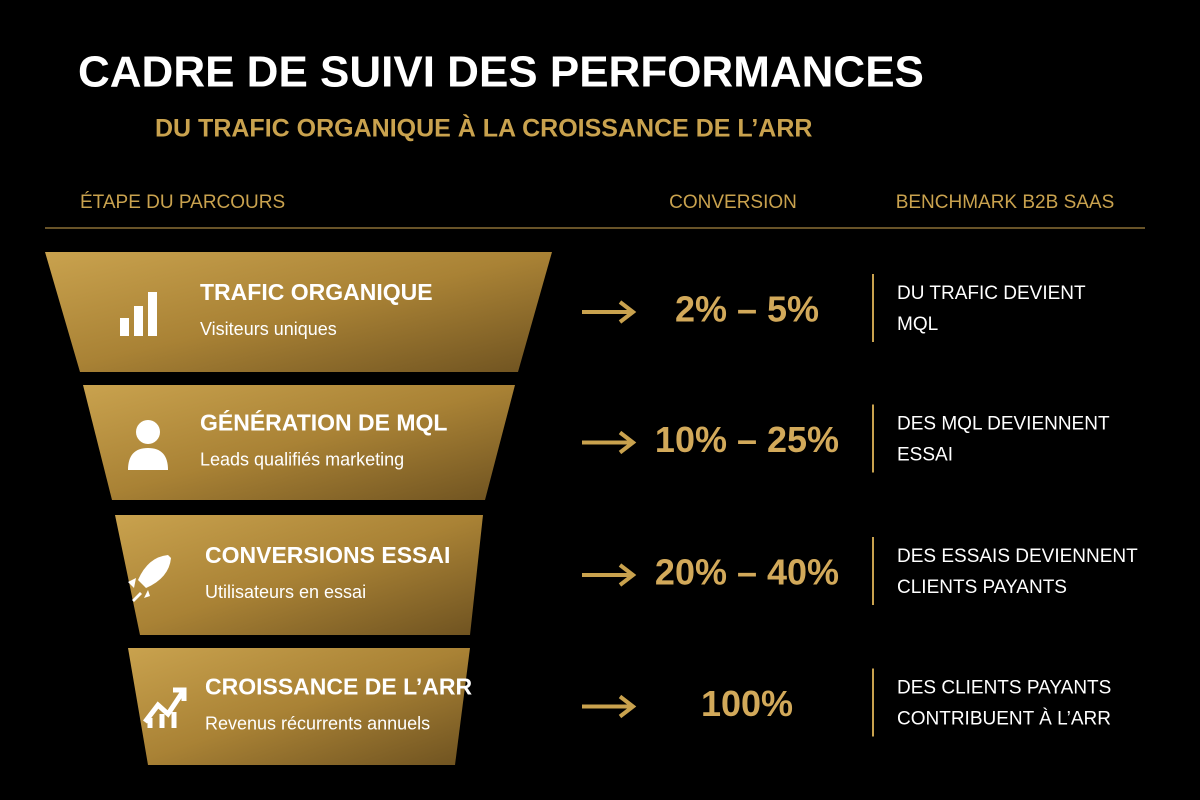  Describe the element at coordinates (317, 723) in the screenshot. I see `stage-subtitle: Revenus récurrents annuels` at that location.